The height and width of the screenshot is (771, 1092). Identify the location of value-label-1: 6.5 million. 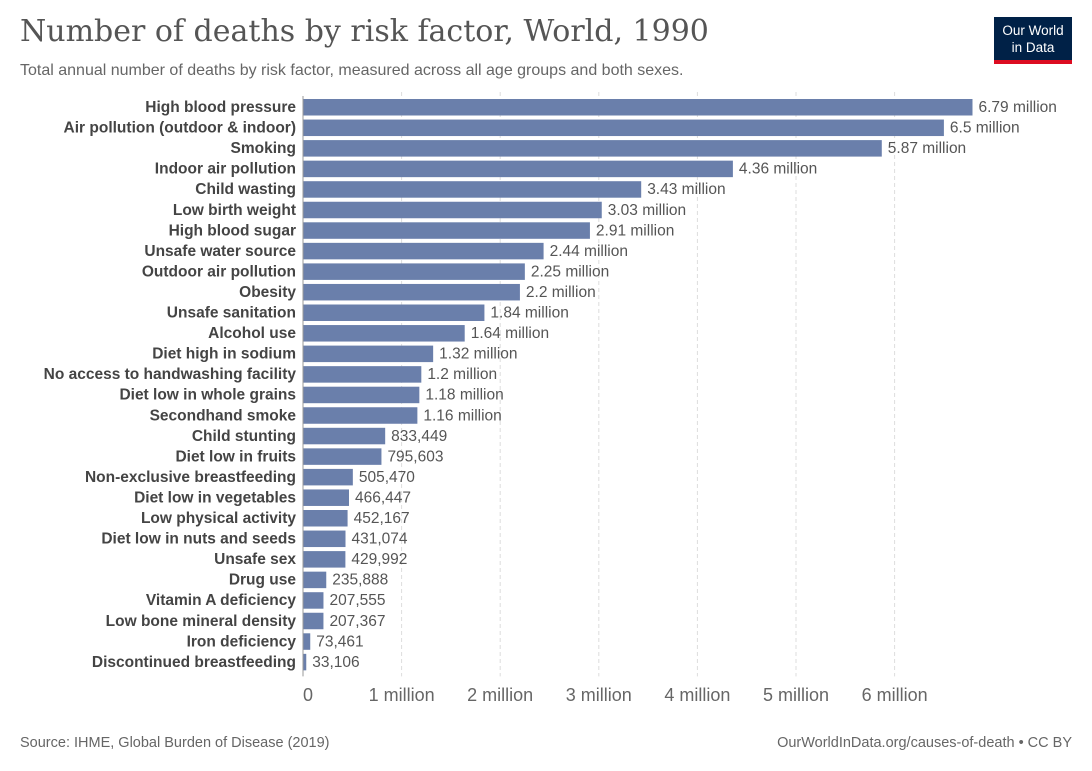
(985, 128).